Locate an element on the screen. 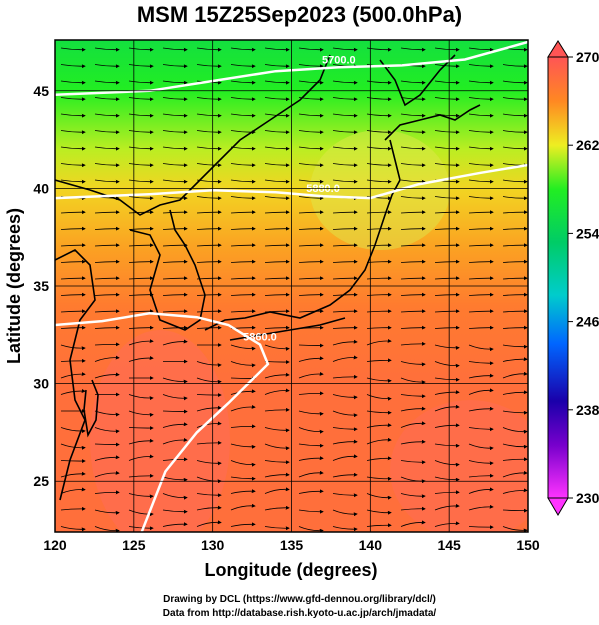 The height and width of the screenshot is (625, 599). warm-anomaly-east is located at coordinates (459, 466).